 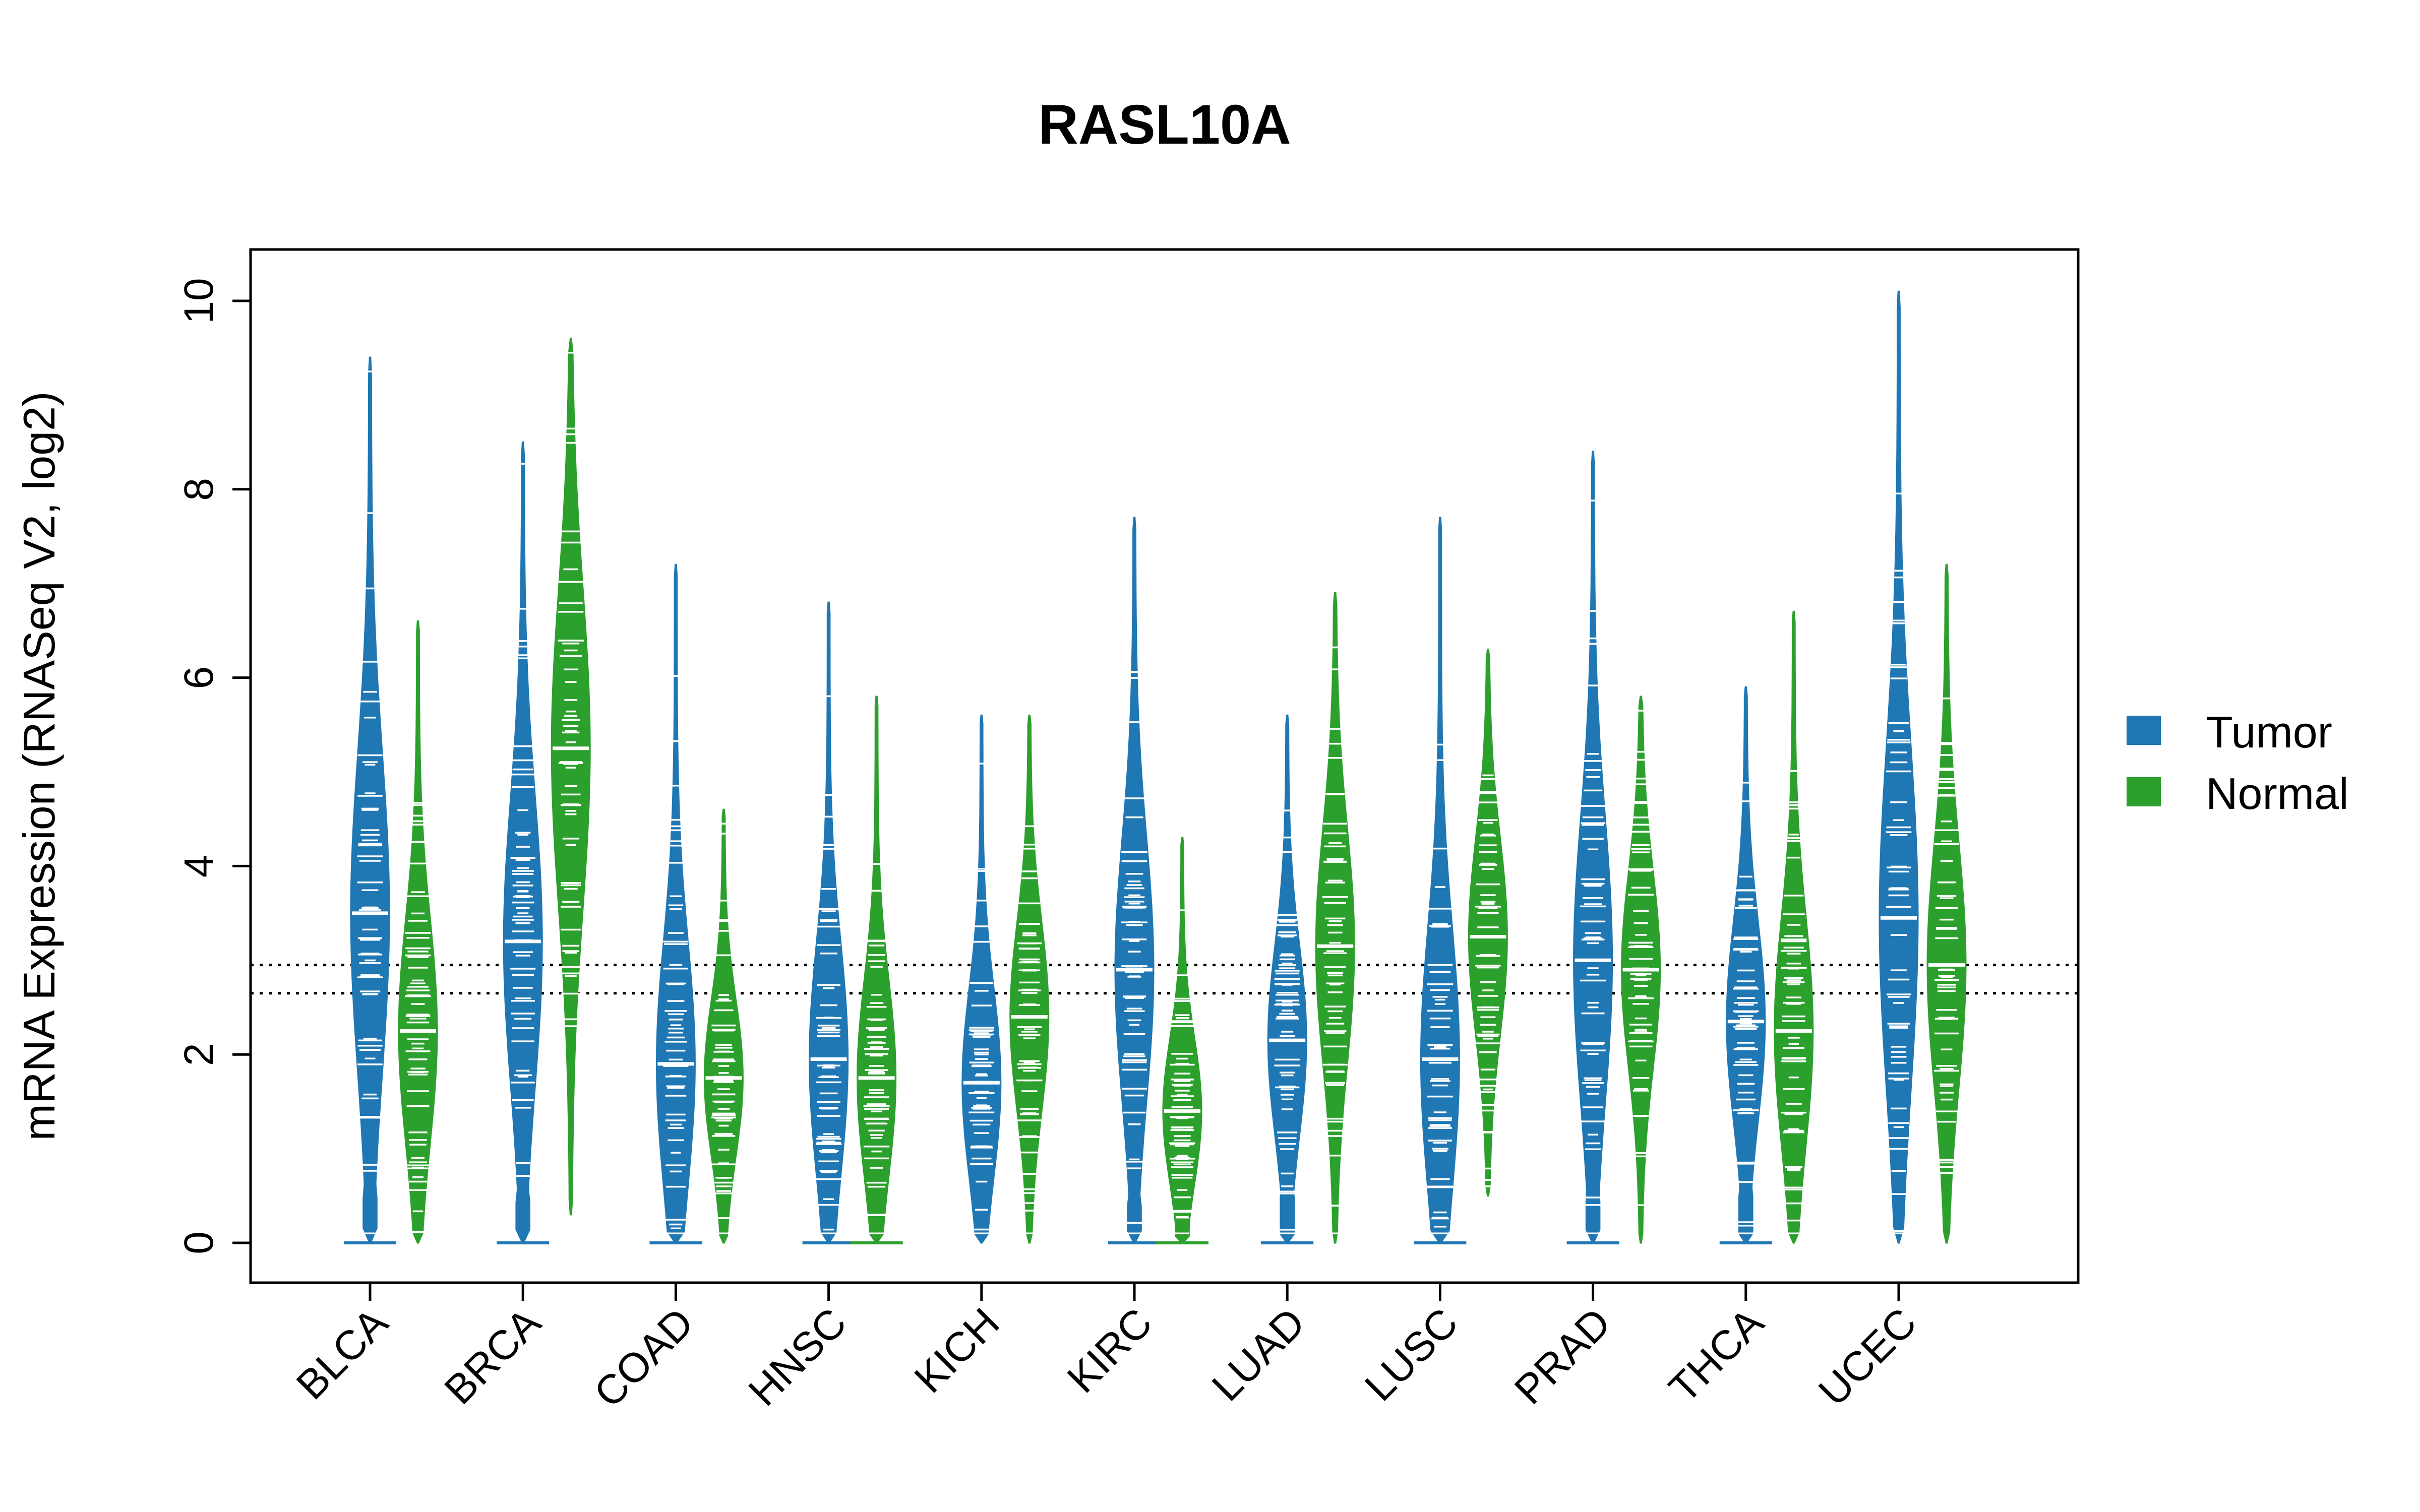 I want to click on violin-tumor-coad-body, so click(x=675, y=903).